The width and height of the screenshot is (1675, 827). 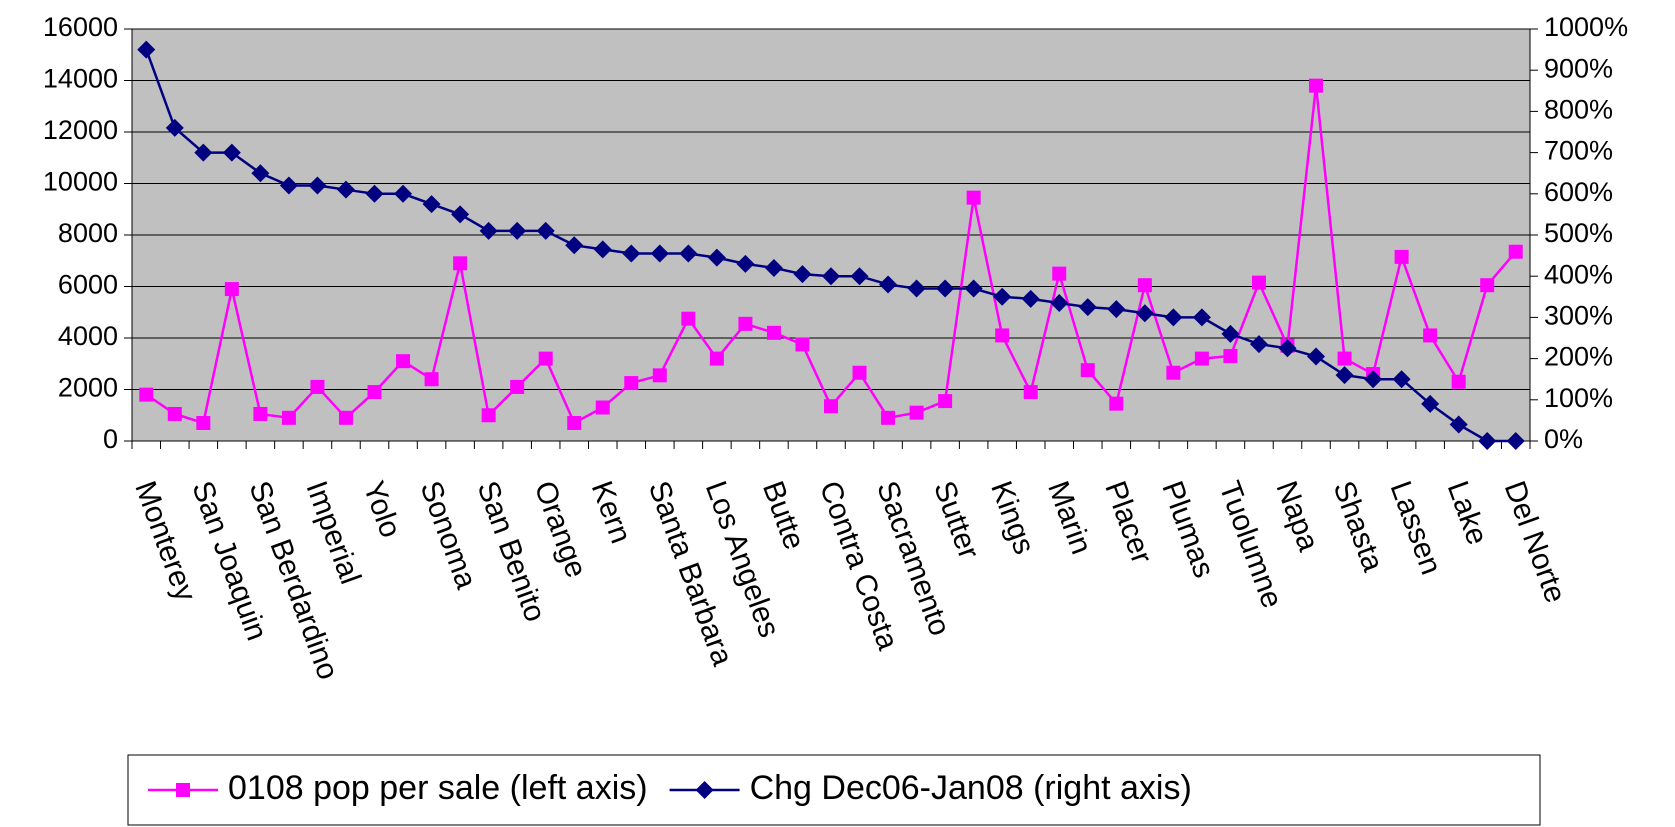 What do you see at coordinates (1586, 27) in the screenshot?
I see `y2-tick-label: 1000%` at bounding box center [1586, 27].